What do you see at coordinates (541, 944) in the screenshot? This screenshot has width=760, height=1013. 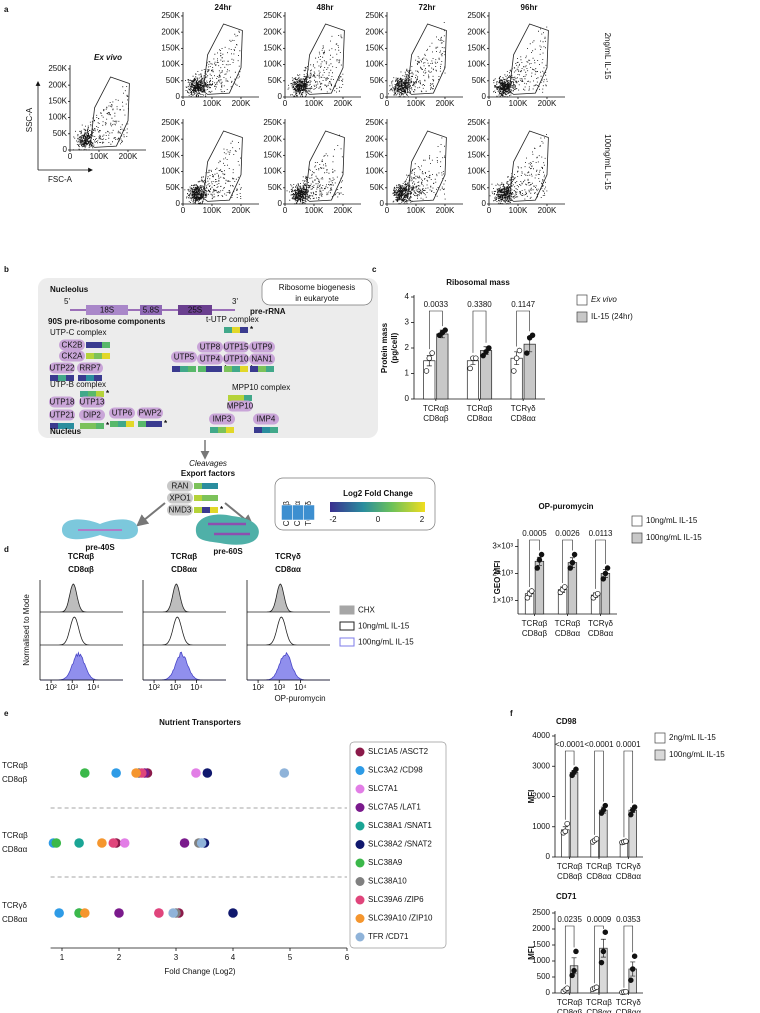 I see `y-tick-label: 1500` at bounding box center [541, 944].